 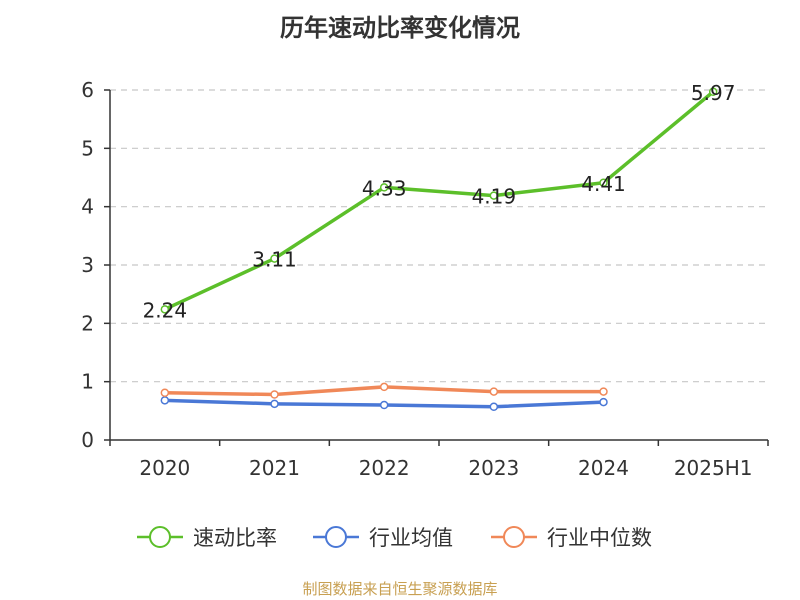 What do you see at coordinates (87, 90) in the screenshot?
I see `y-tick-label: 6` at bounding box center [87, 90].